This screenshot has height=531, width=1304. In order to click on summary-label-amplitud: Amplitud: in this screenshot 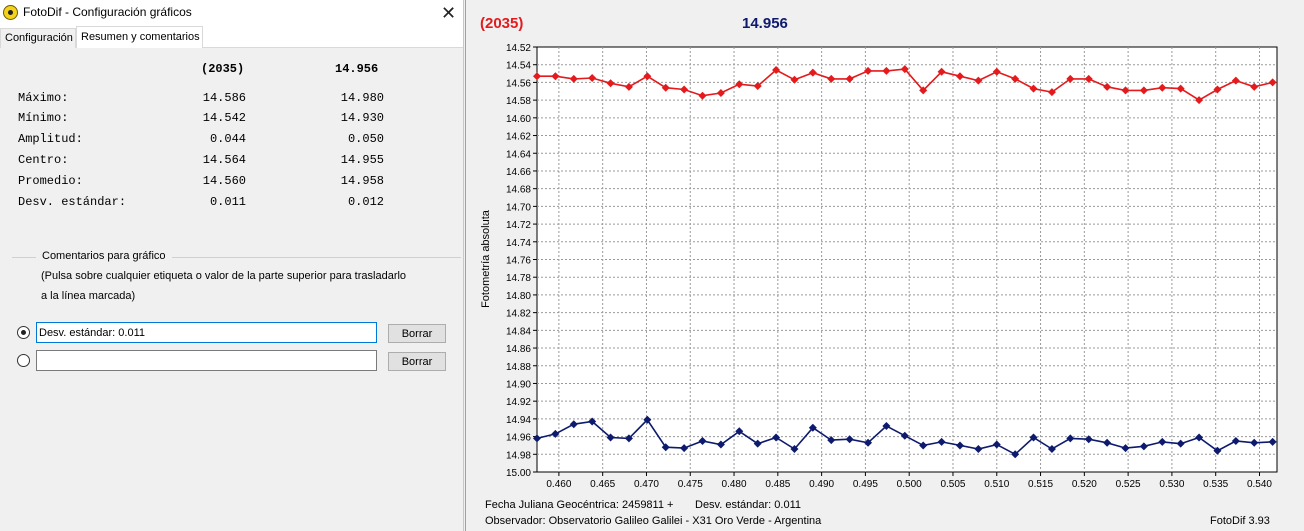, I will do `click(50, 139)`.